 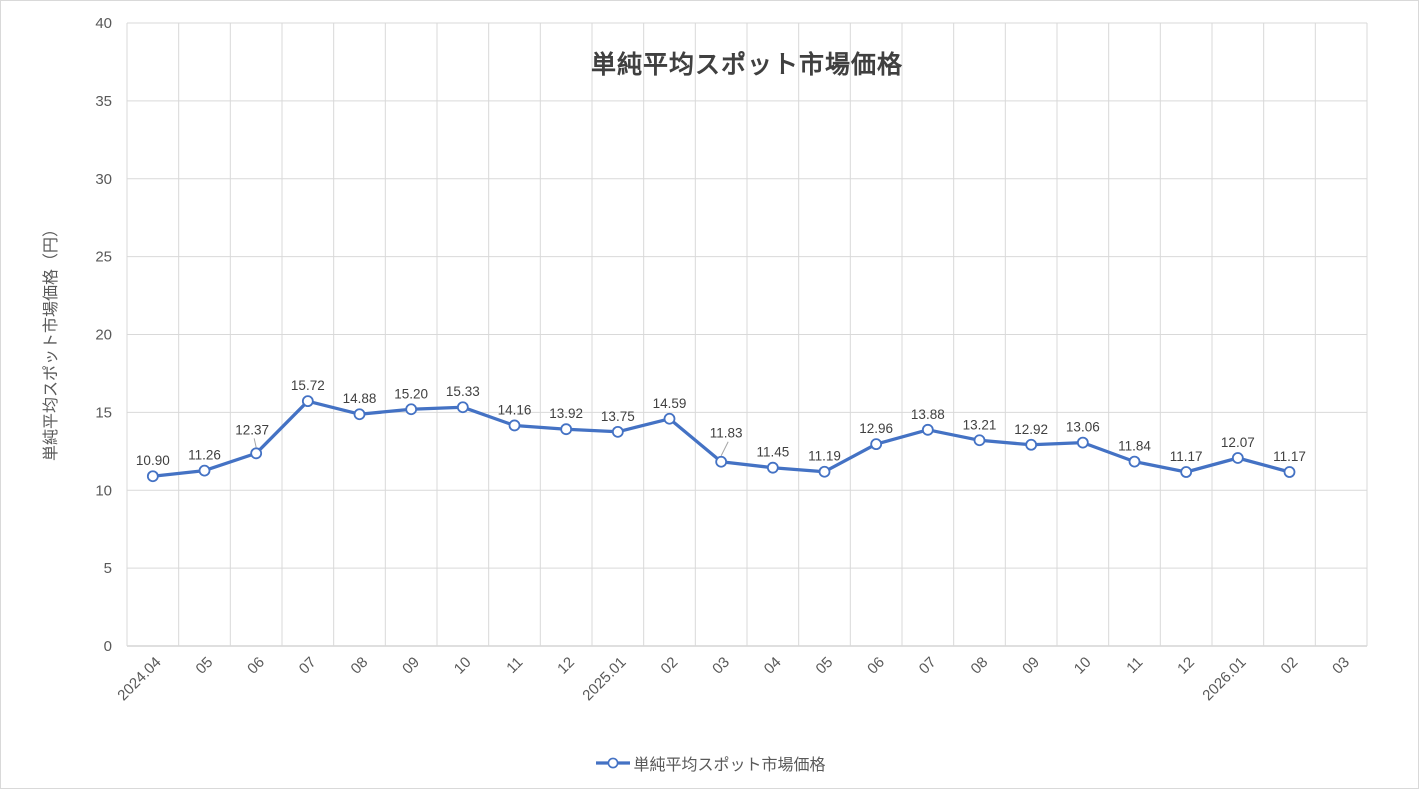 I want to click on data-point-label: 12.37, so click(x=252, y=429).